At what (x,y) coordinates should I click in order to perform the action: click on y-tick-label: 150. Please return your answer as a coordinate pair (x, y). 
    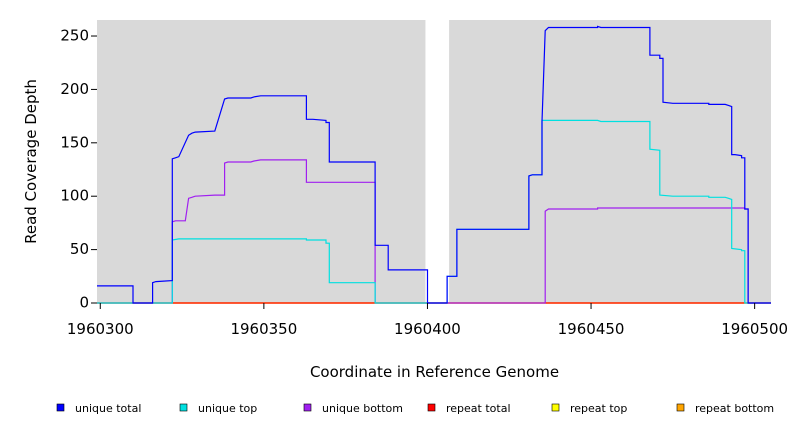
    Looking at the image, I should click on (74, 142).